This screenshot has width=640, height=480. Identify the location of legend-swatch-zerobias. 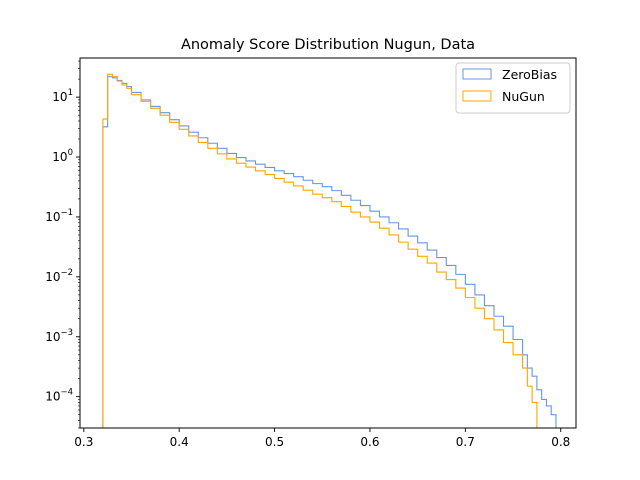
(477, 74).